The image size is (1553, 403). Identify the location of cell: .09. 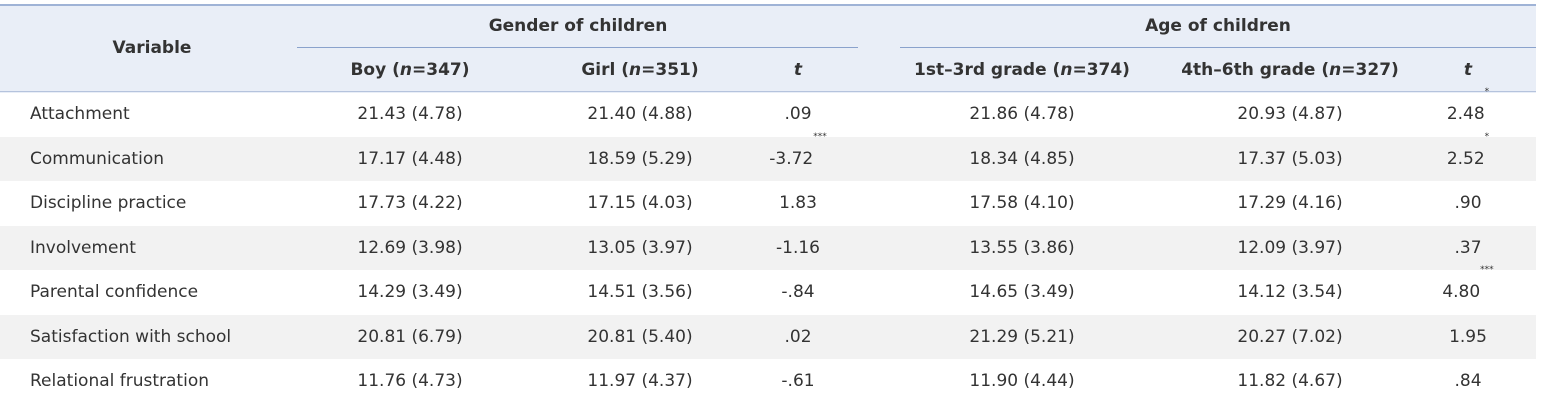
(798, 114).